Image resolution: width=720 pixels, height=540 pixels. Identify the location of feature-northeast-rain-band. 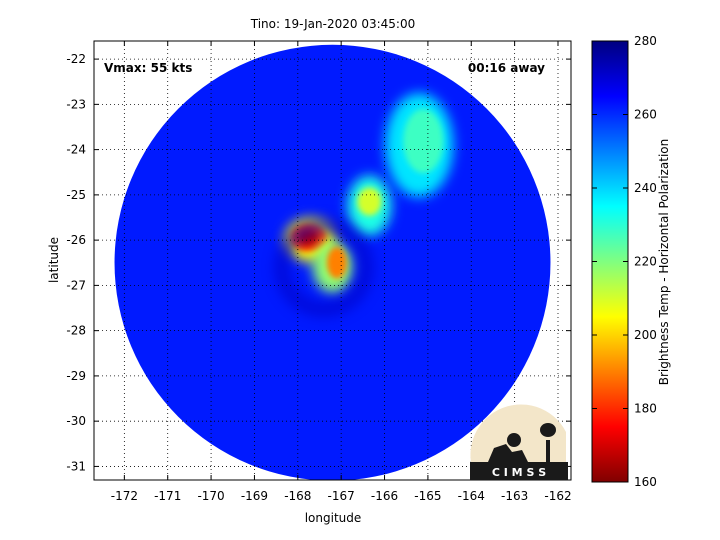
(423, 141).